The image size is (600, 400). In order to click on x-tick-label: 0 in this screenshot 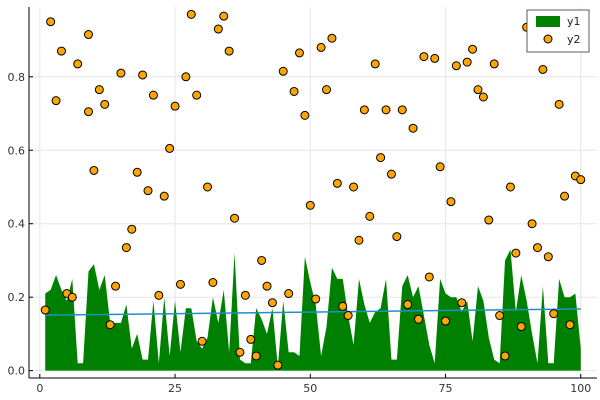, I will do `click(39, 388)`.